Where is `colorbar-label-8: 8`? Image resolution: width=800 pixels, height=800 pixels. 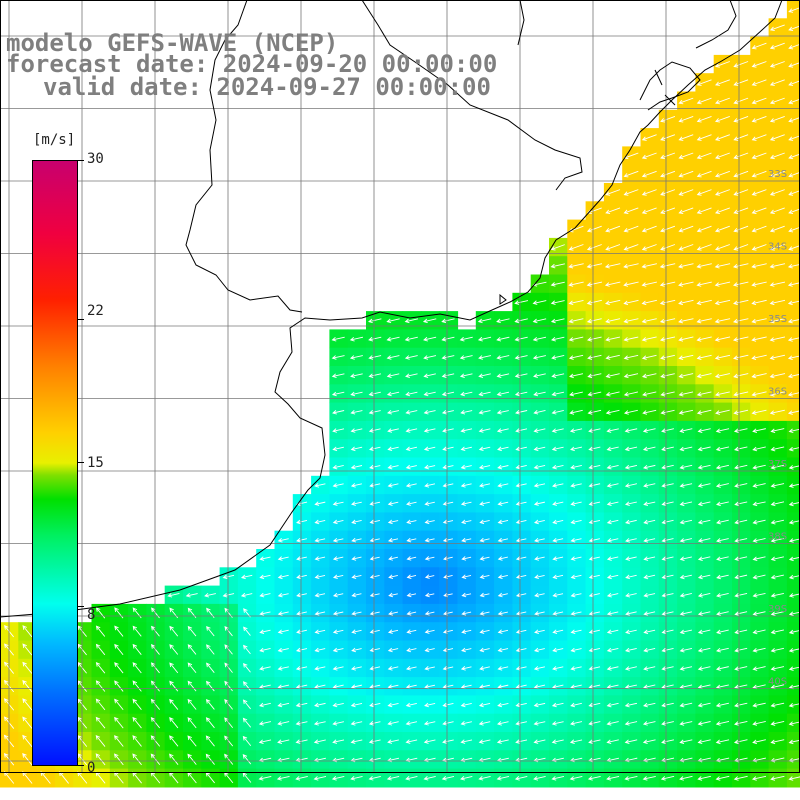
colorbar-label-8: 8 is located at coordinates (91, 615).